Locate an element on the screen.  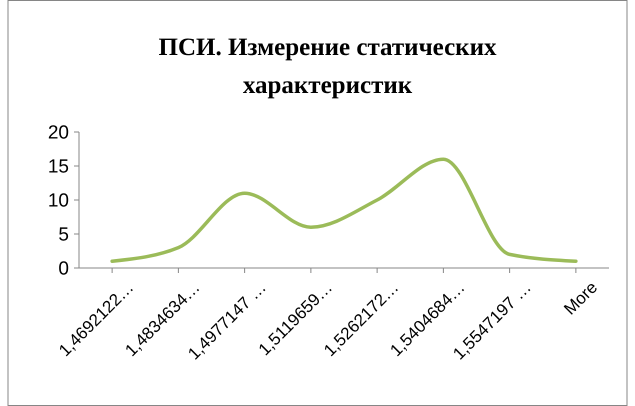
chart-title: ПСИ. Измерение статических характеристик is located at coordinates (327, 66).